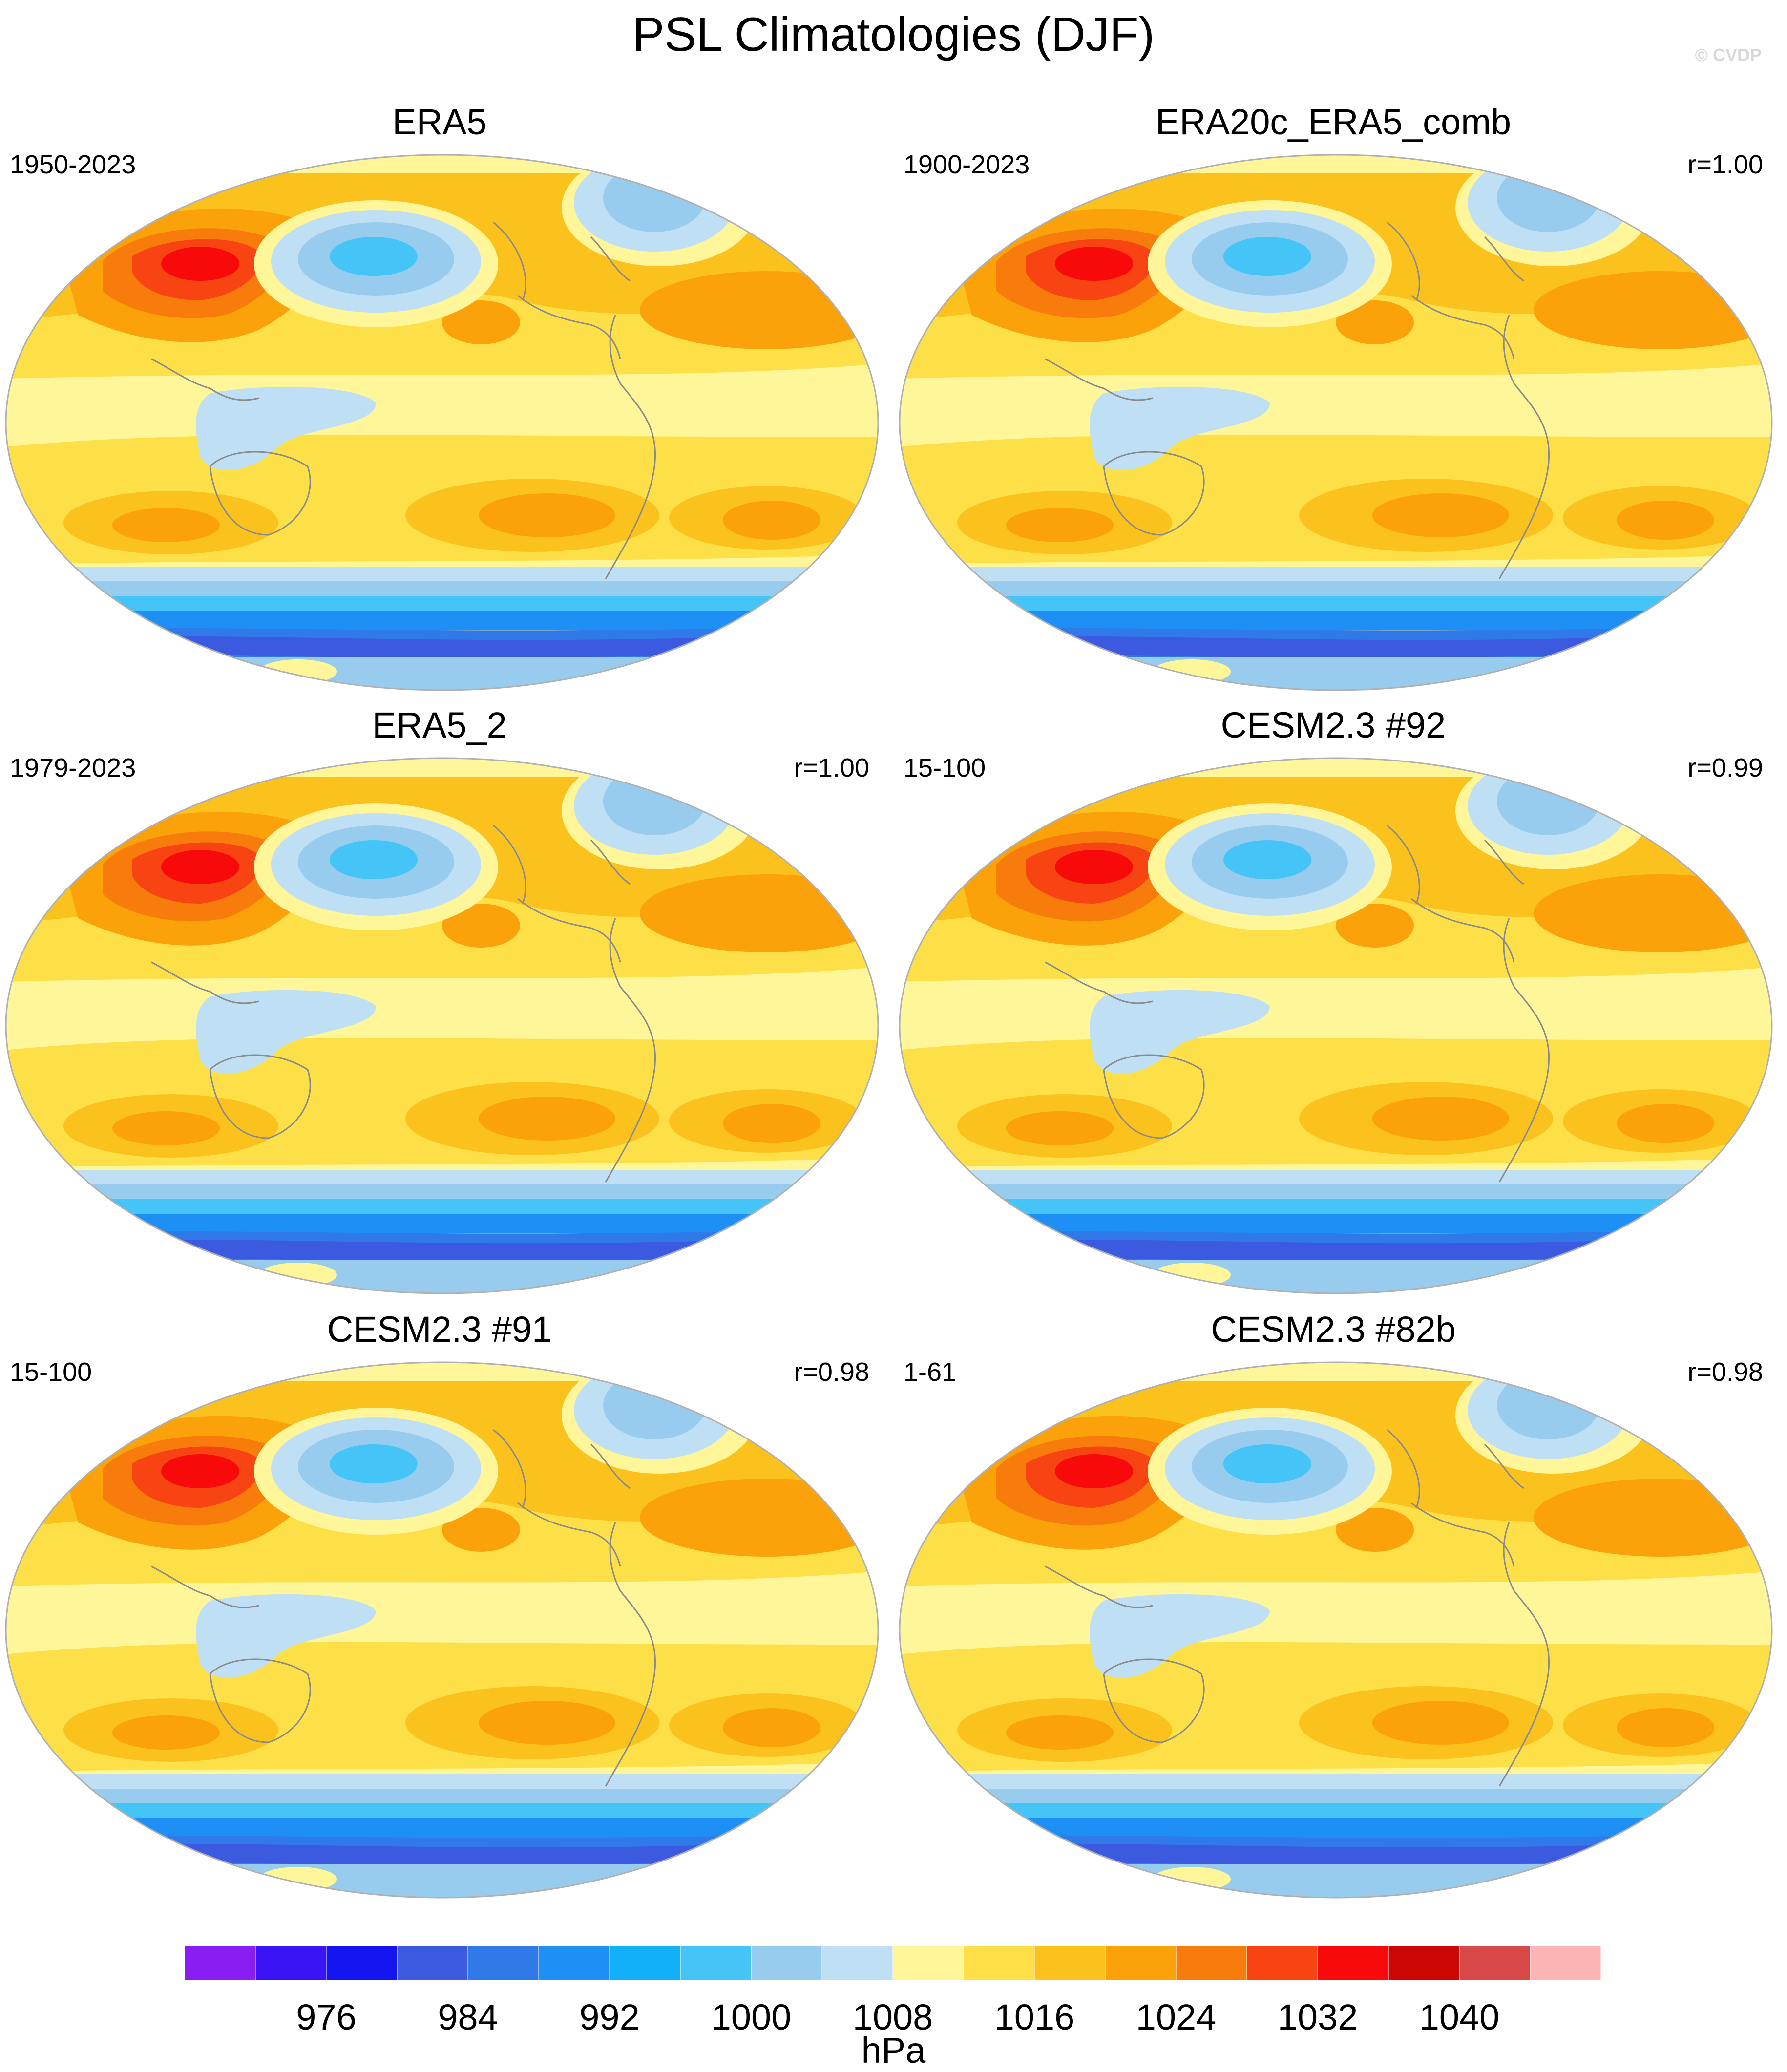 The image size is (1787, 2072). Describe the element at coordinates (1333, 1329) in the screenshot. I see `panel-title: CESM2.3 #82b` at that location.